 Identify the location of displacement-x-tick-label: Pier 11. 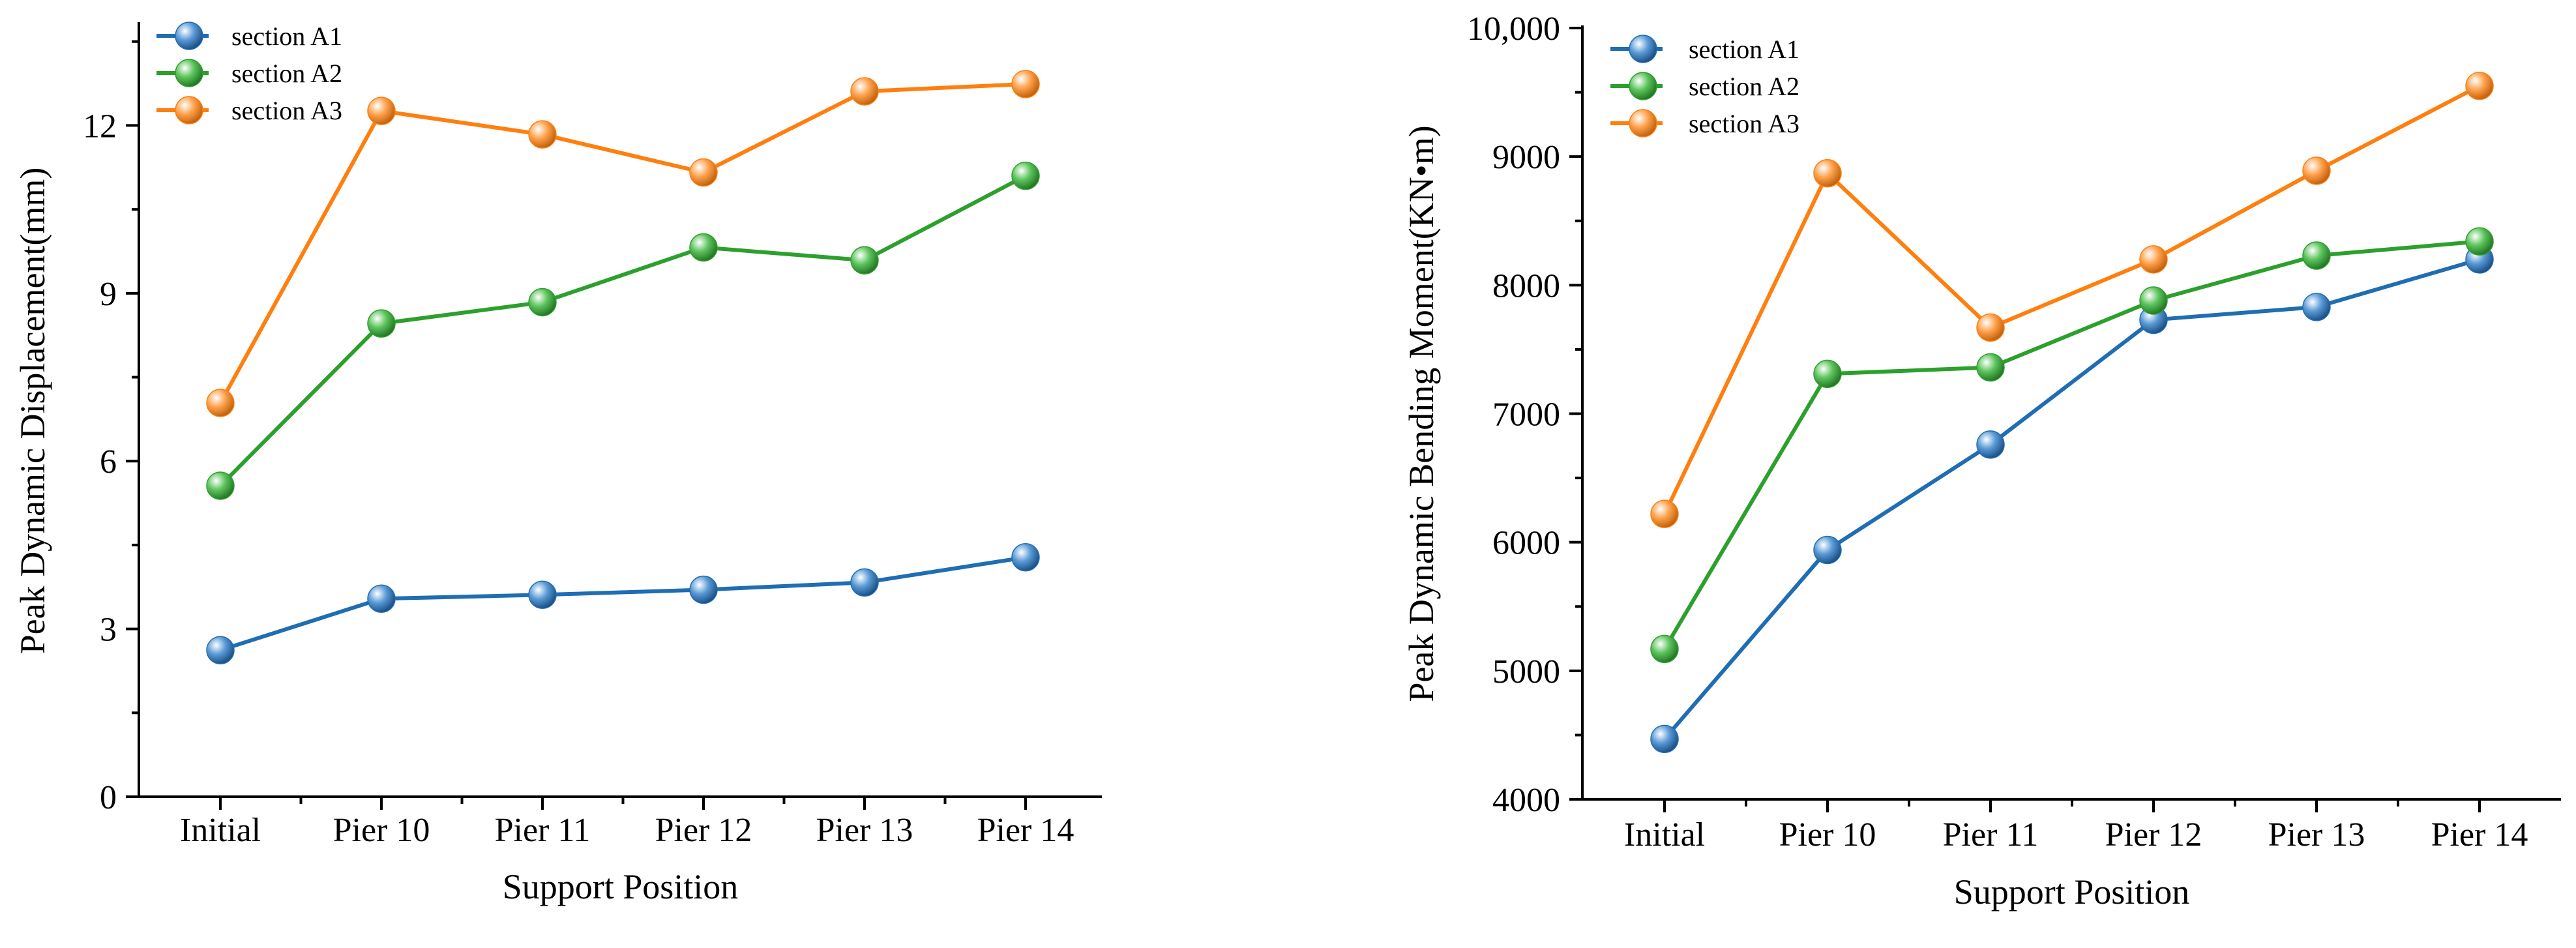
(543, 830).